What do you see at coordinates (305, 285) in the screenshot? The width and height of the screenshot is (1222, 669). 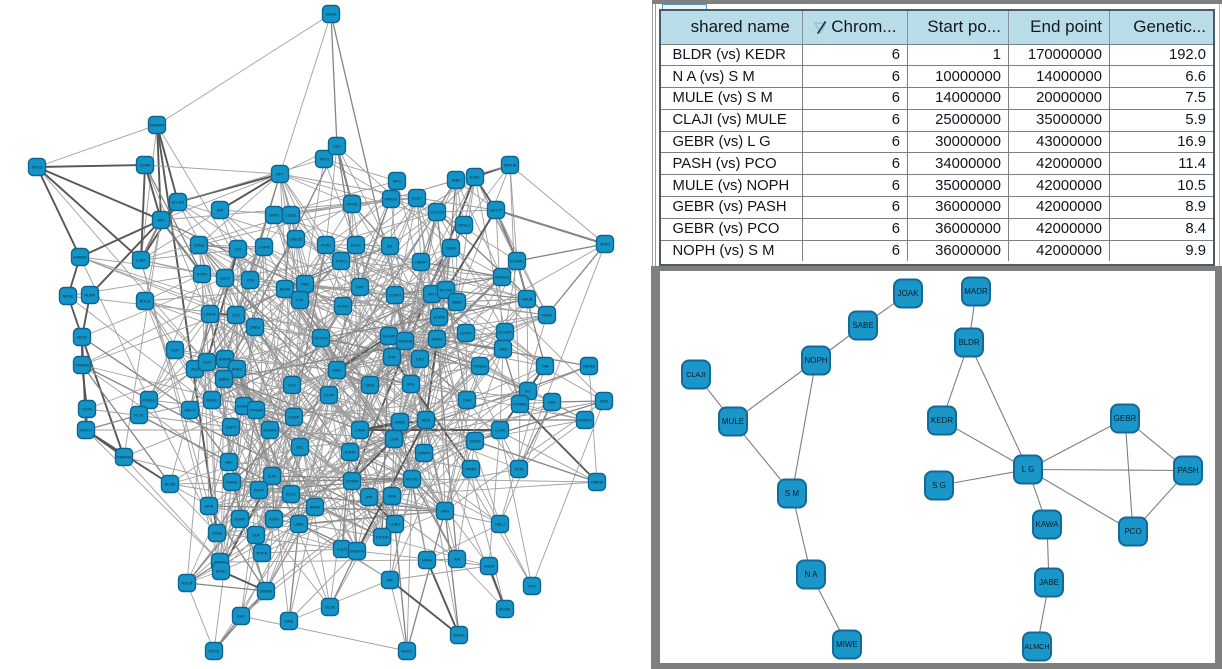 I see `svg-text: RKE` at bounding box center [305, 285].